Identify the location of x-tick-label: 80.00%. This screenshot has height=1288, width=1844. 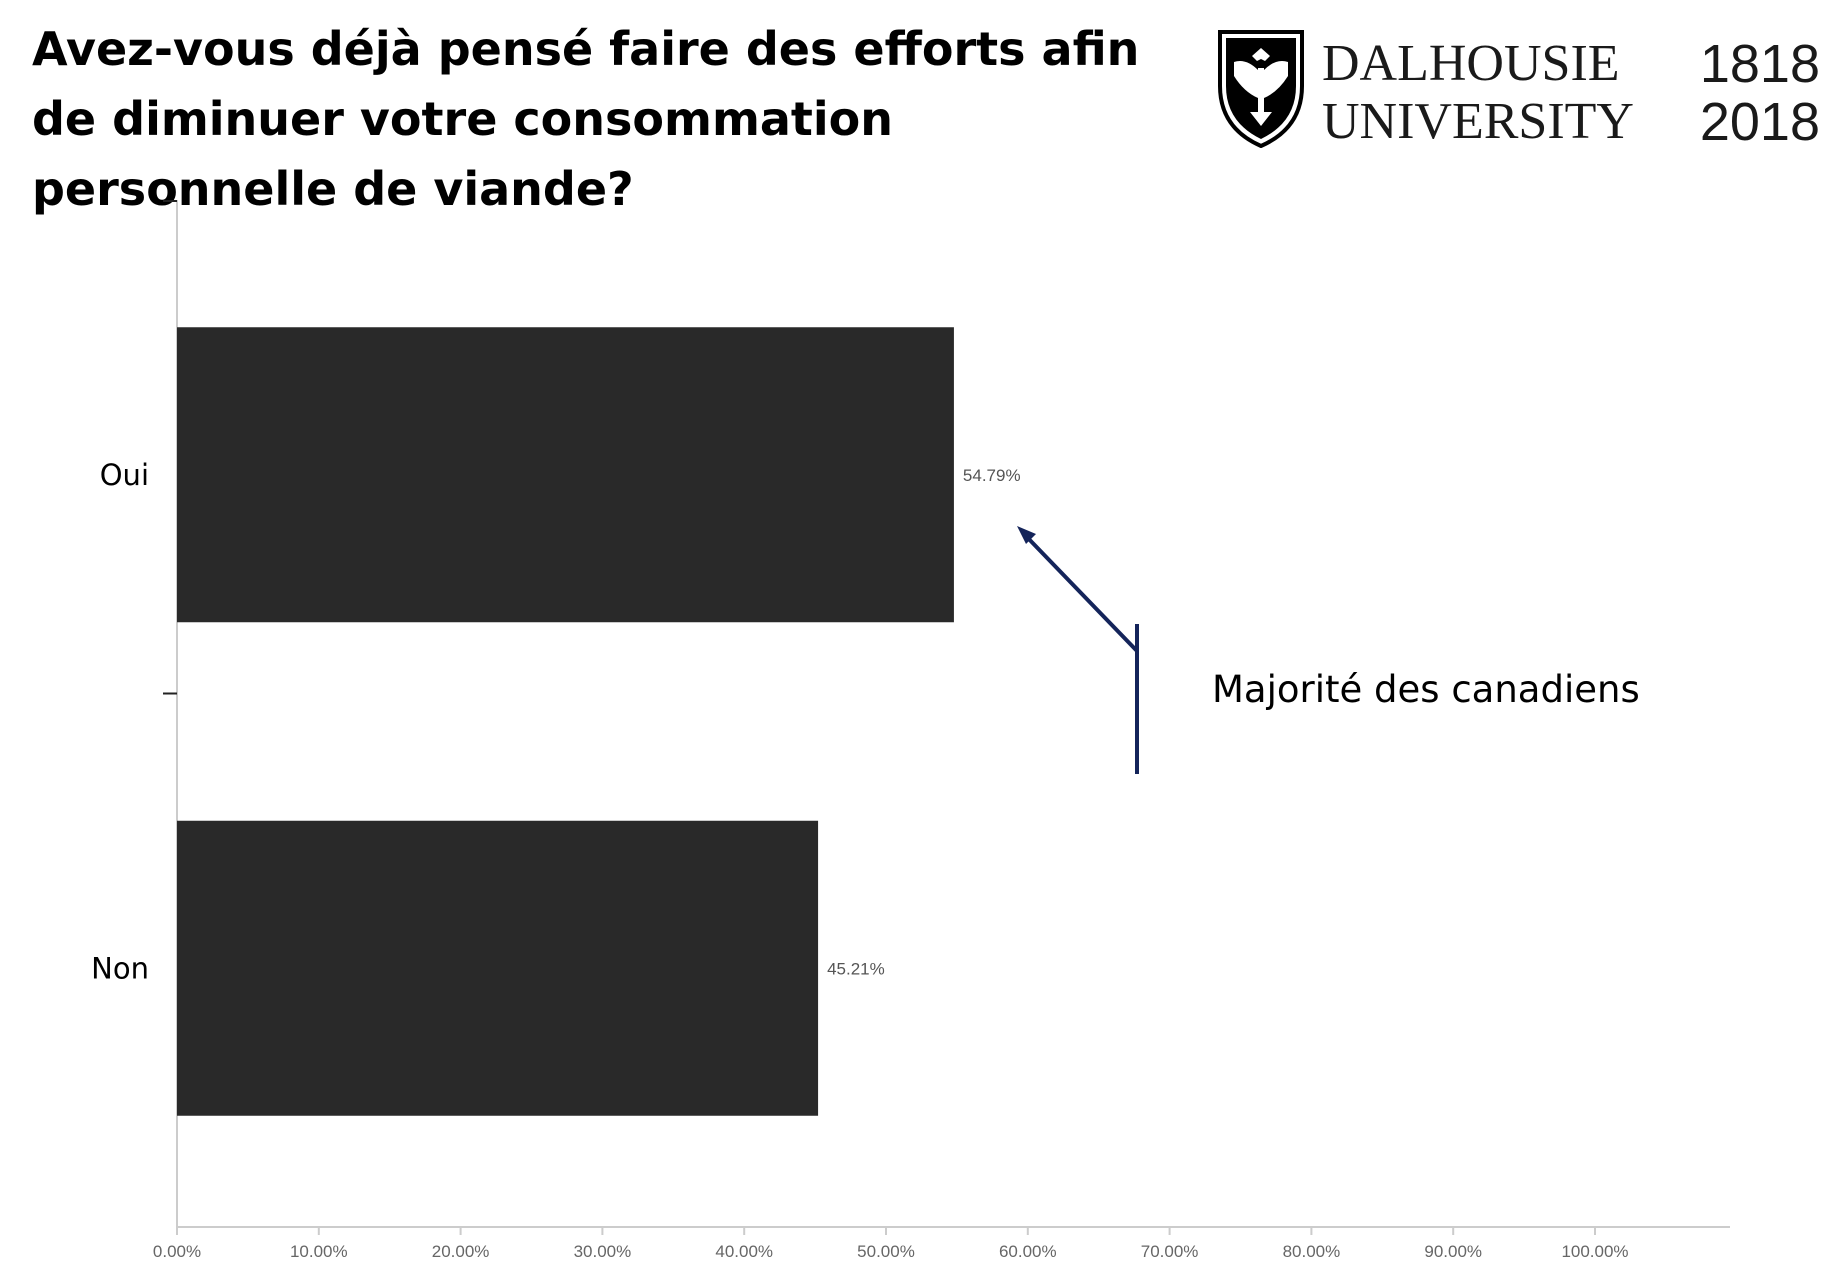
(1312, 1251).